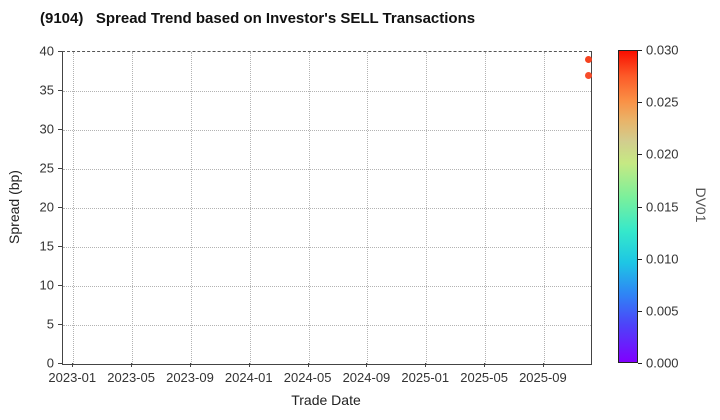 This screenshot has height=420, width=720. What do you see at coordinates (14, 207) in the screenshot?
I see `y-axis-label: Spread (bp)` at bounding box center [14, 207].